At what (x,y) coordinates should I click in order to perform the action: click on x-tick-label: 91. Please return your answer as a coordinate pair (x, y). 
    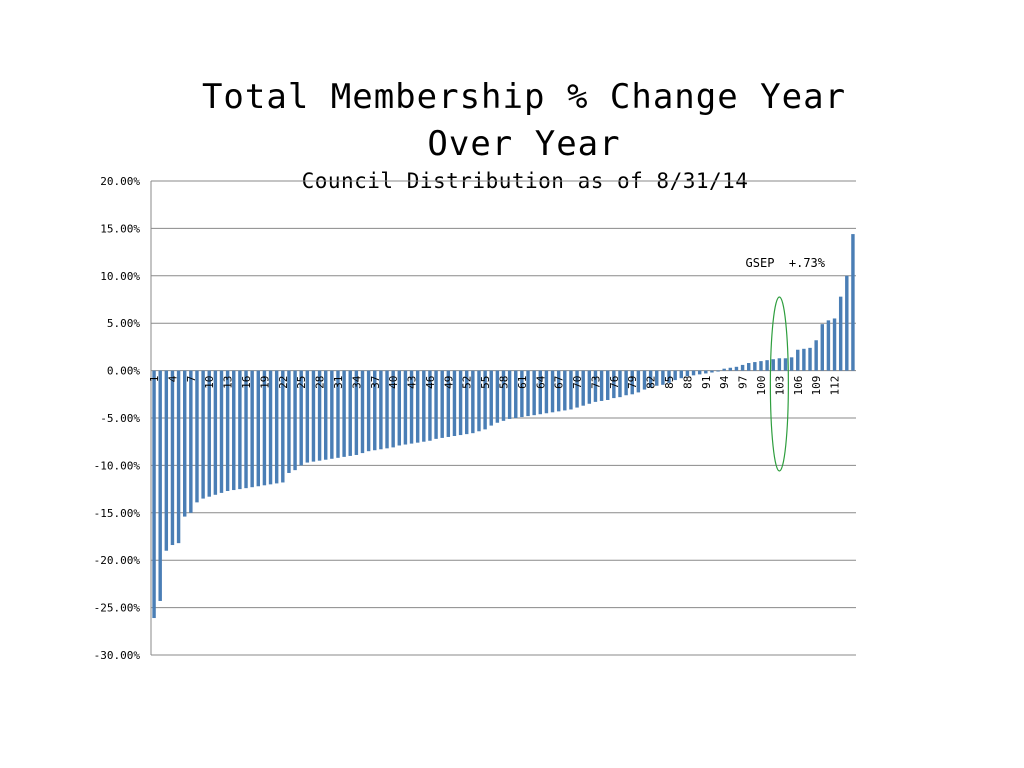
    Looking at the image, I should click on (706, 382).